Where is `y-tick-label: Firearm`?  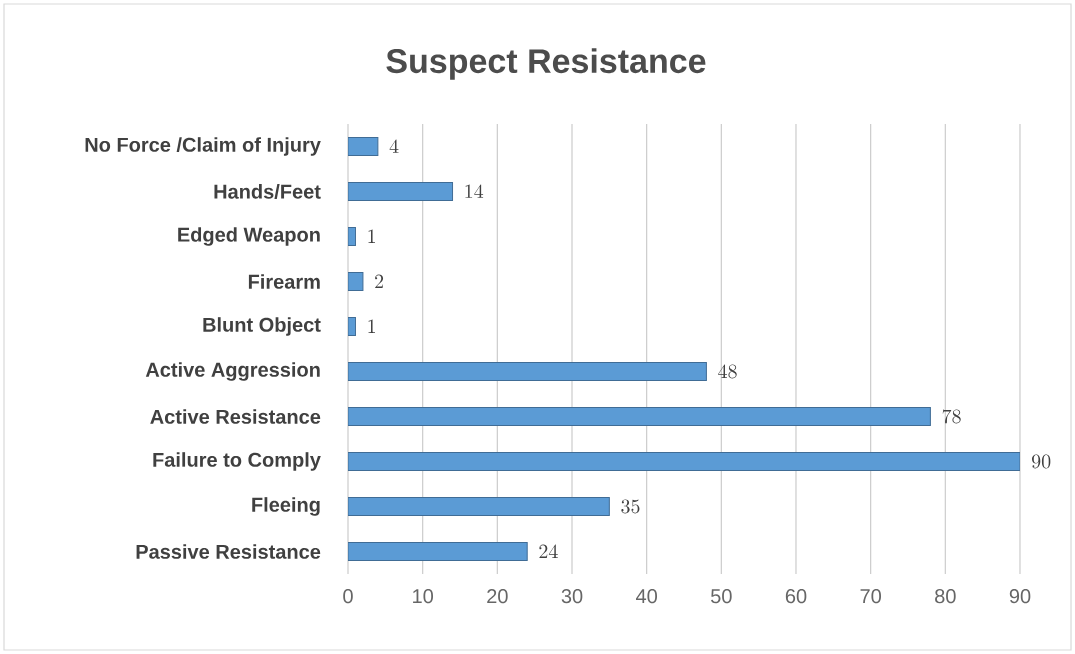
y-tick-label: Firearm is located at coordinates (284, 281).